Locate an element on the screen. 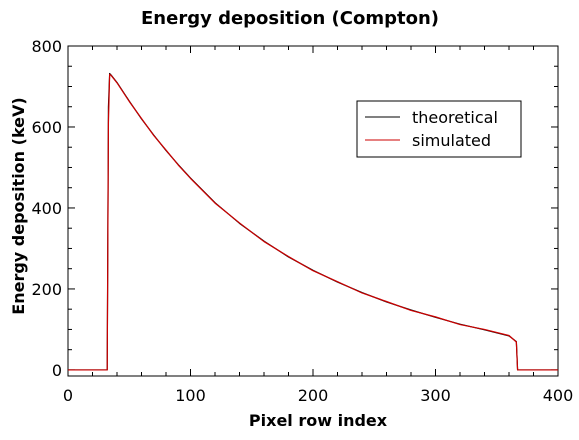 Image resolution: width=579 pixels, height=440 pixels. legend: theoretical simulated is located at coordinates (439, 129).